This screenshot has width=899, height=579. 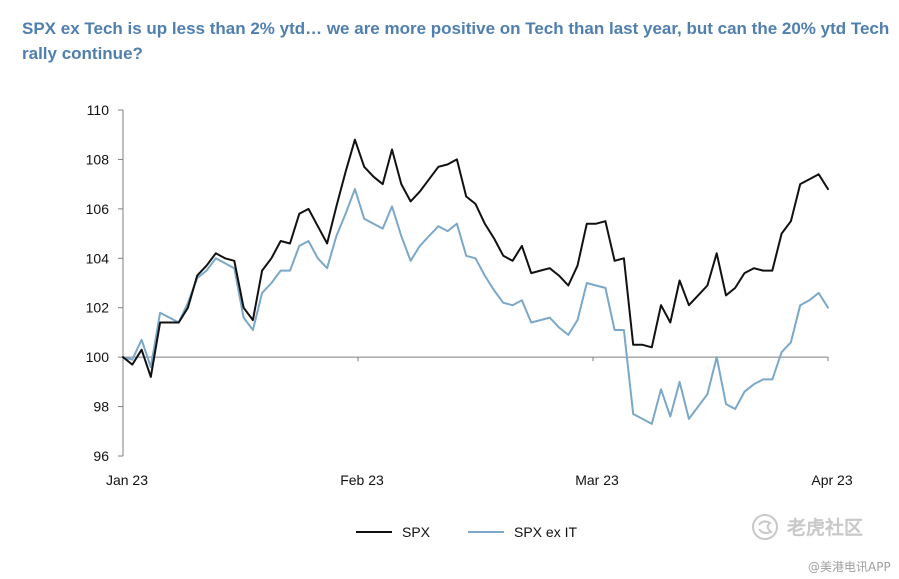 What do you see at coordinates (825, 527) in the screenshot?
I see `watermark-text: 老虎社区` at bounding box center [825, 527].